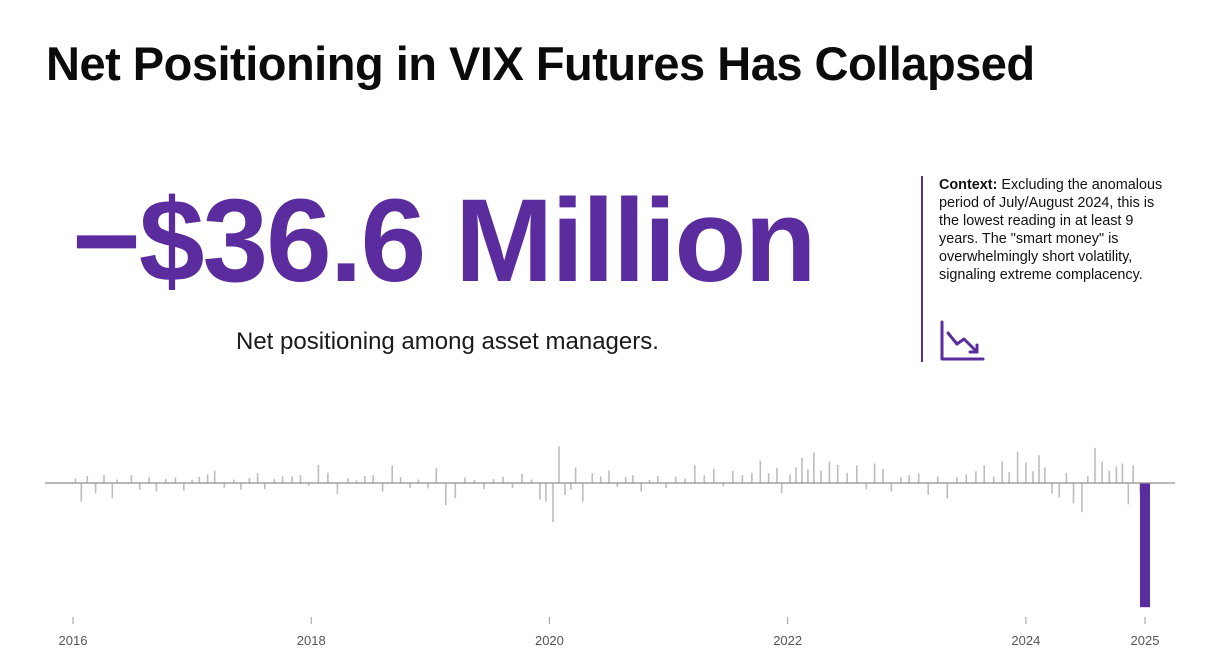 This screenshot has height=658, width=1220. What do you see at coordinates (787, 640) in the screenshot?
I see `x-tick-label: 2022` at bounding box center [787, 640].